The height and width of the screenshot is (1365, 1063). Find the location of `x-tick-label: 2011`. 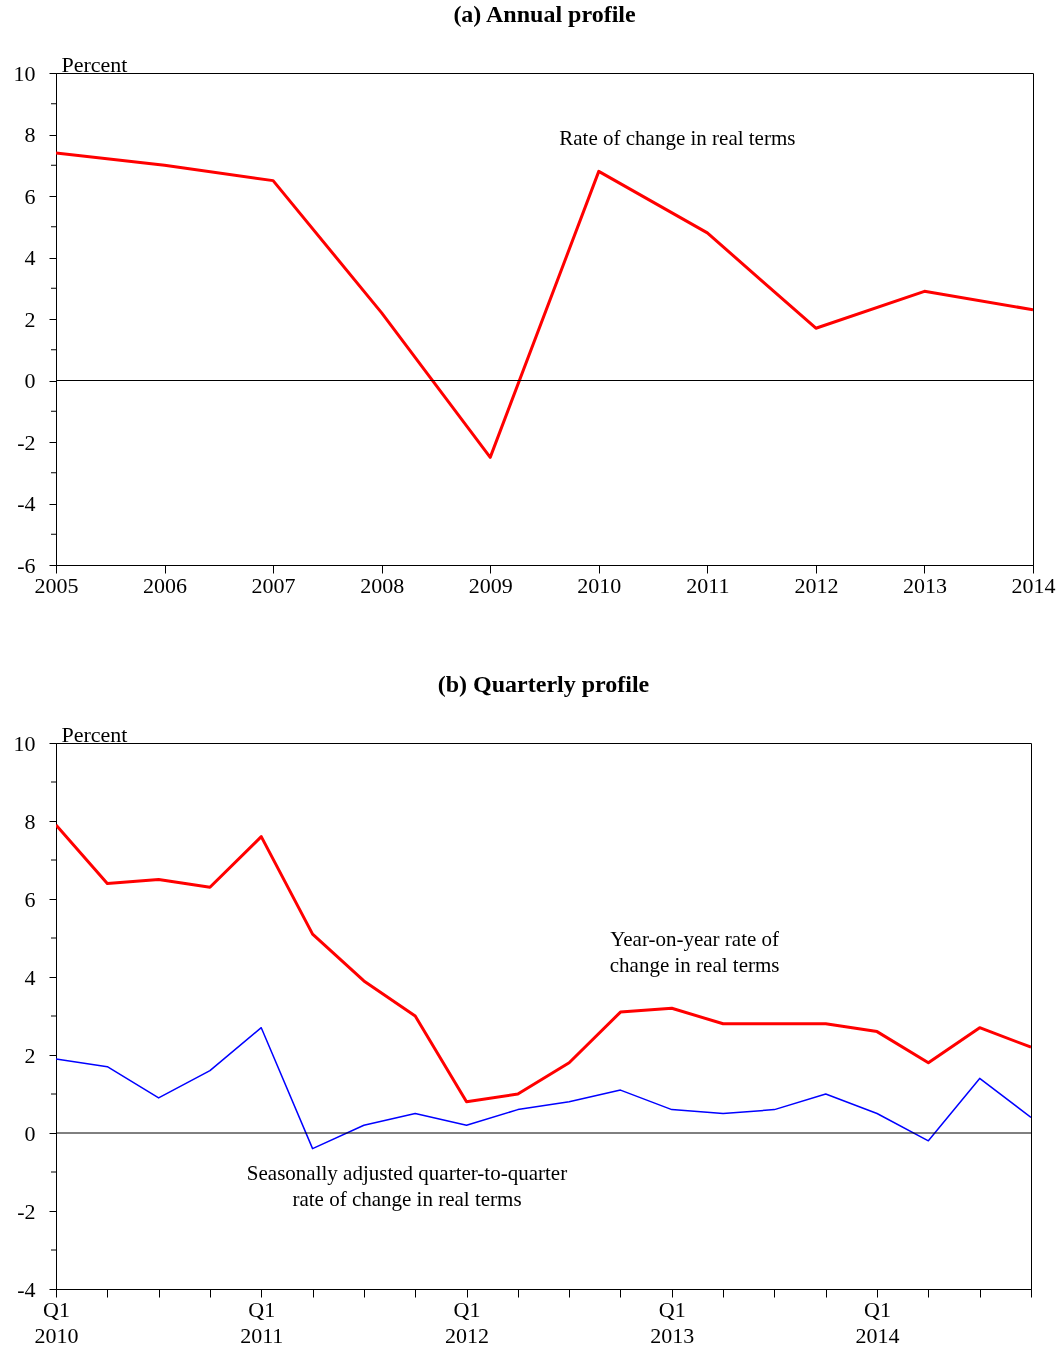

x-tick-label: 2011 is located at coordinates (708, 585).